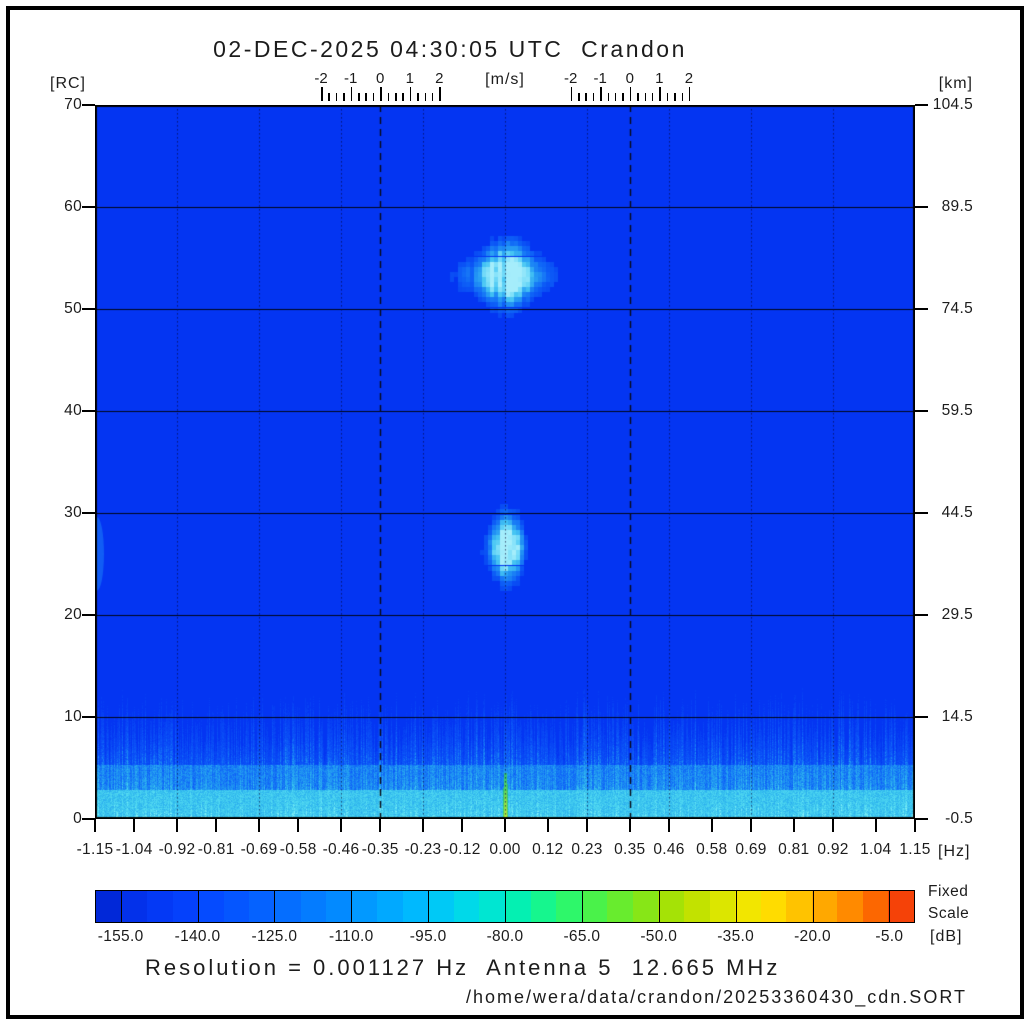  I want to click on top-axis-unit-label: [m/s], so click(505, 79).